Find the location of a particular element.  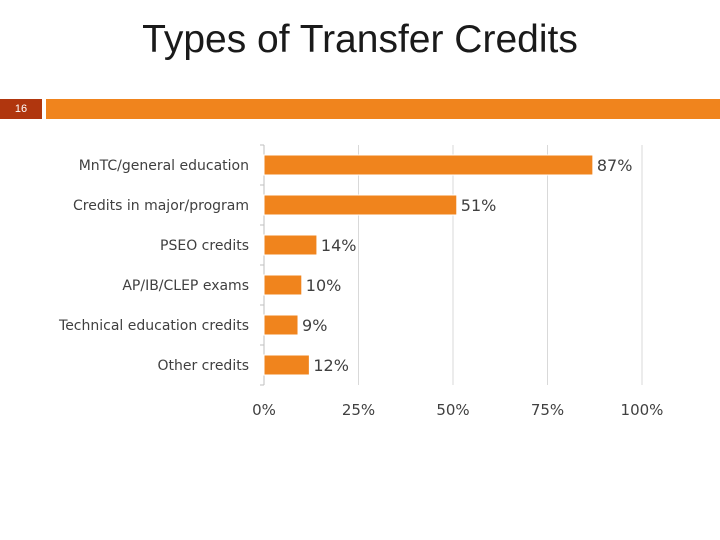

category-label-4: Technical education credits is located at coordinates (153, 326).